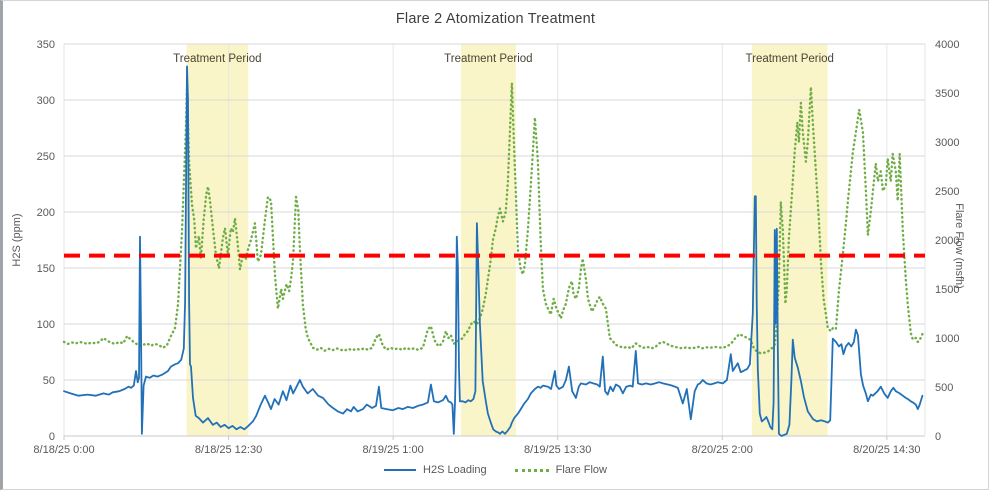  What do you see at coordinates (228, 450) in the screenshot?
I see `x-tick-label: 8/18/25 12:30` at bounding box center [228, 450].